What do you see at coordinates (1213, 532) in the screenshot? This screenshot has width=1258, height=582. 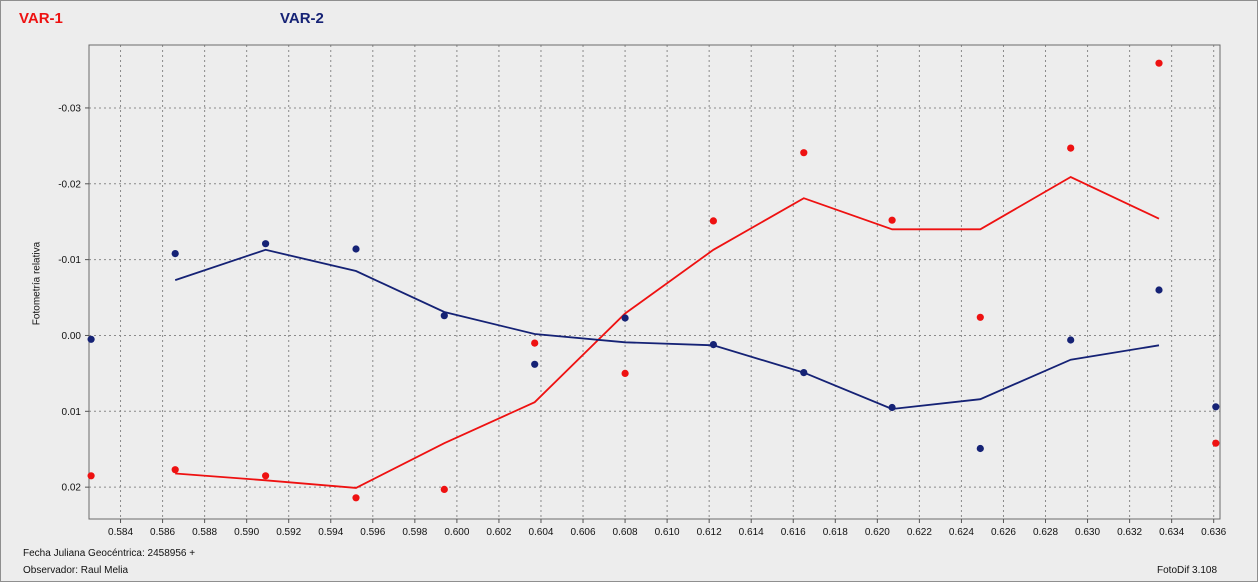 I see `x-tick-label: 0.636` at bounding box center [1213, 532].